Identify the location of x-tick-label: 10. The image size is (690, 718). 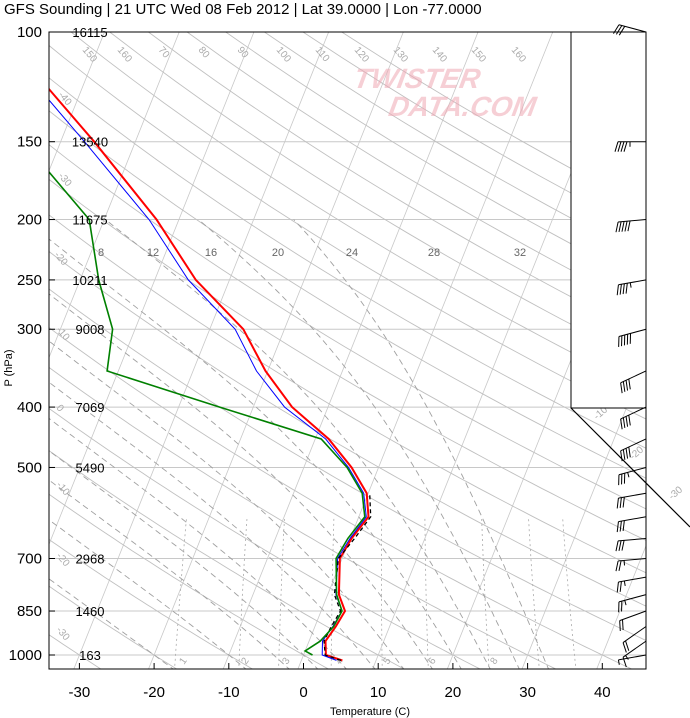
(378, 692).